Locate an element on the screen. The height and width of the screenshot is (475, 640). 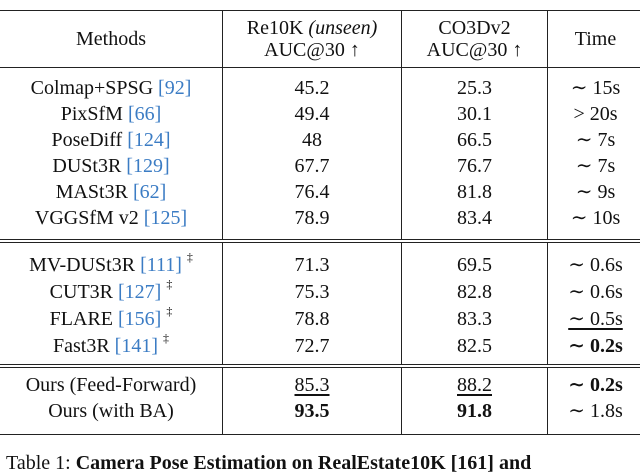
value-cell: 72.7 is located at coordinates (312, 345).